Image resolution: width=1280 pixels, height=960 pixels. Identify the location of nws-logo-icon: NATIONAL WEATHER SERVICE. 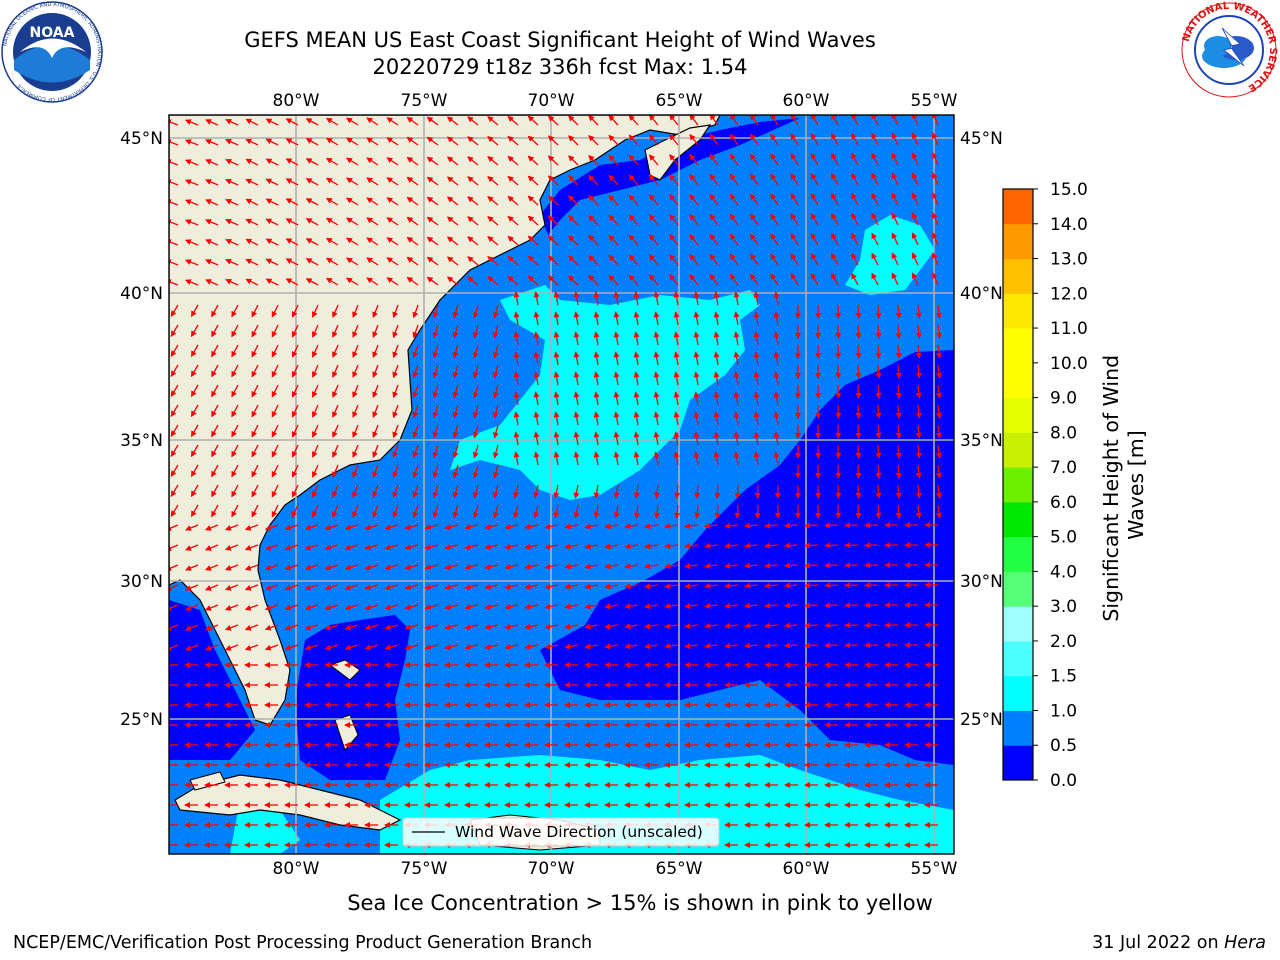
(1229, 49).